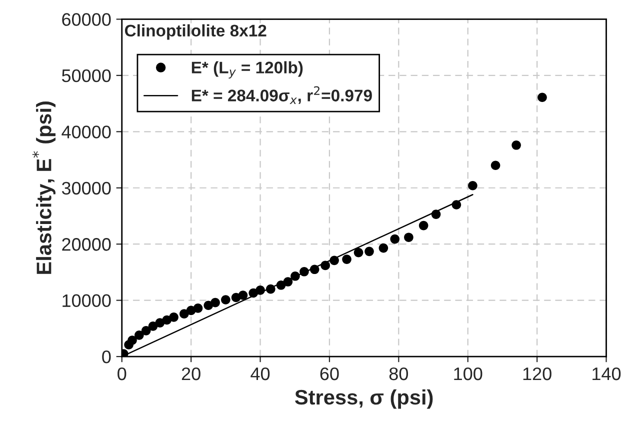 This screenshot has width=625, height=427. What do you see at coordinates (364, 399) in the screenshot?
I see `x-axis-title: Stress, σ (psi)` at bounding box center [364, 399].